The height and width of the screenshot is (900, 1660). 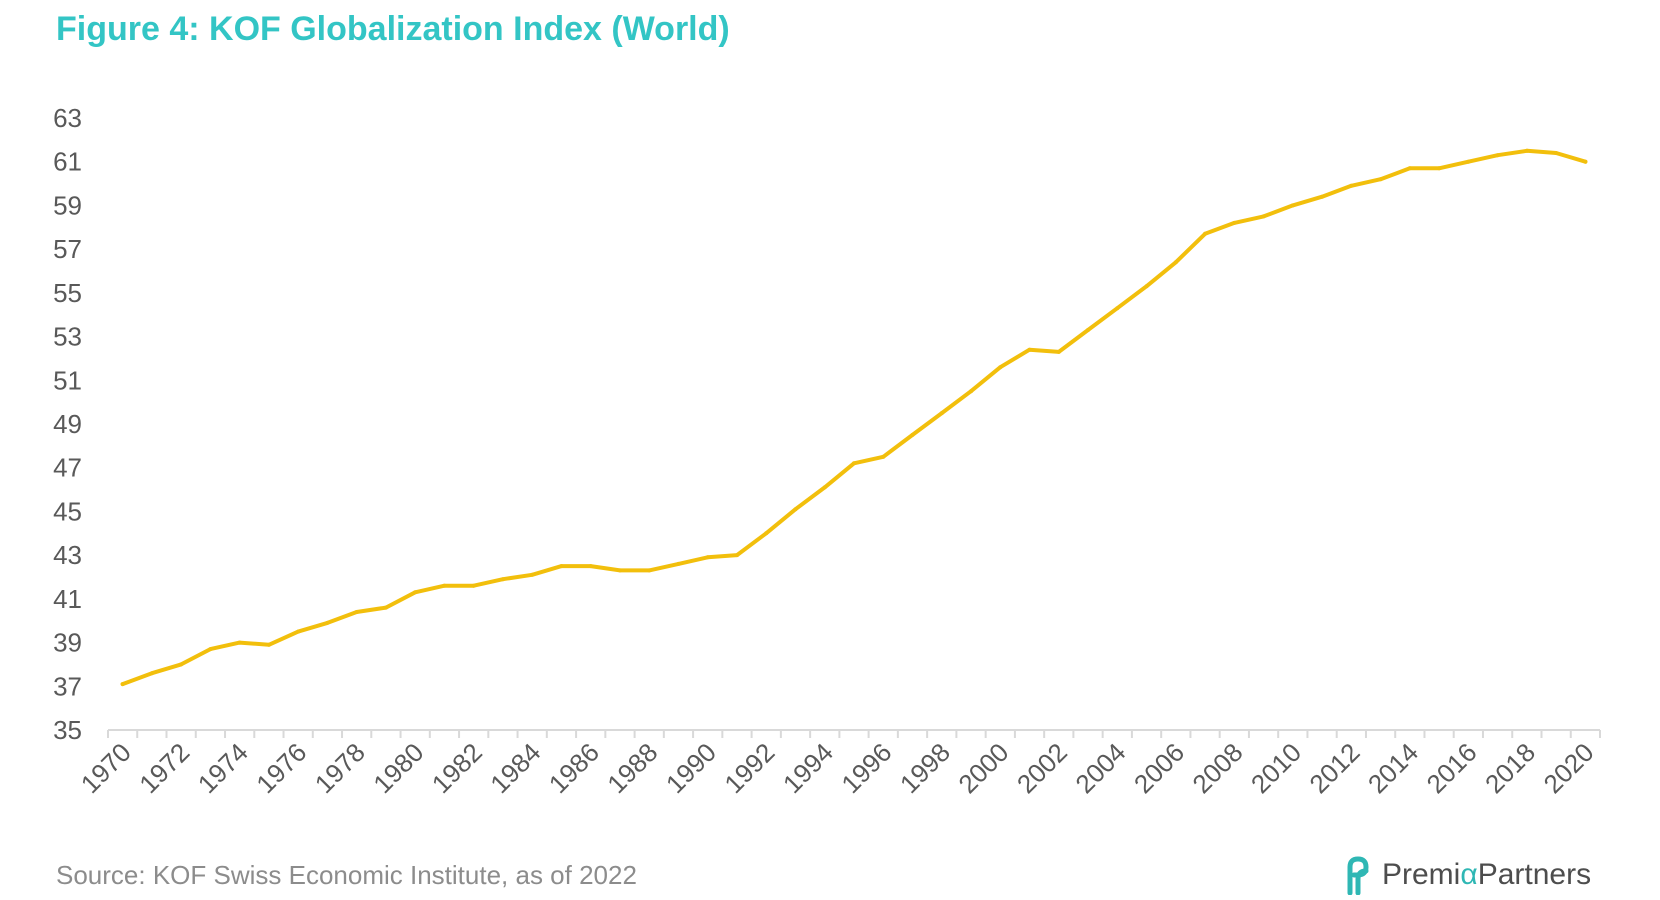 What do you see at coordinates (925, 768) in the screenshot?
I see `x-tick-label: 1998` at bounding box center [925, 768].